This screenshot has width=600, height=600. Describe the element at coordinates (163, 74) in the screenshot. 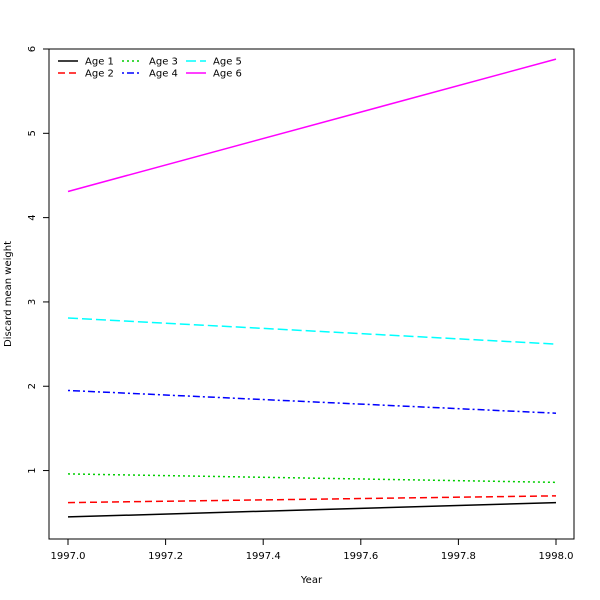

I see `legend-label: Age 4` at that location.